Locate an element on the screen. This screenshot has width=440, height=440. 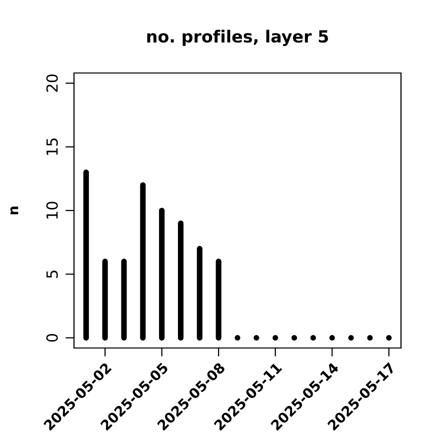
y-axis-title: n is located at coordinates (14, 210).